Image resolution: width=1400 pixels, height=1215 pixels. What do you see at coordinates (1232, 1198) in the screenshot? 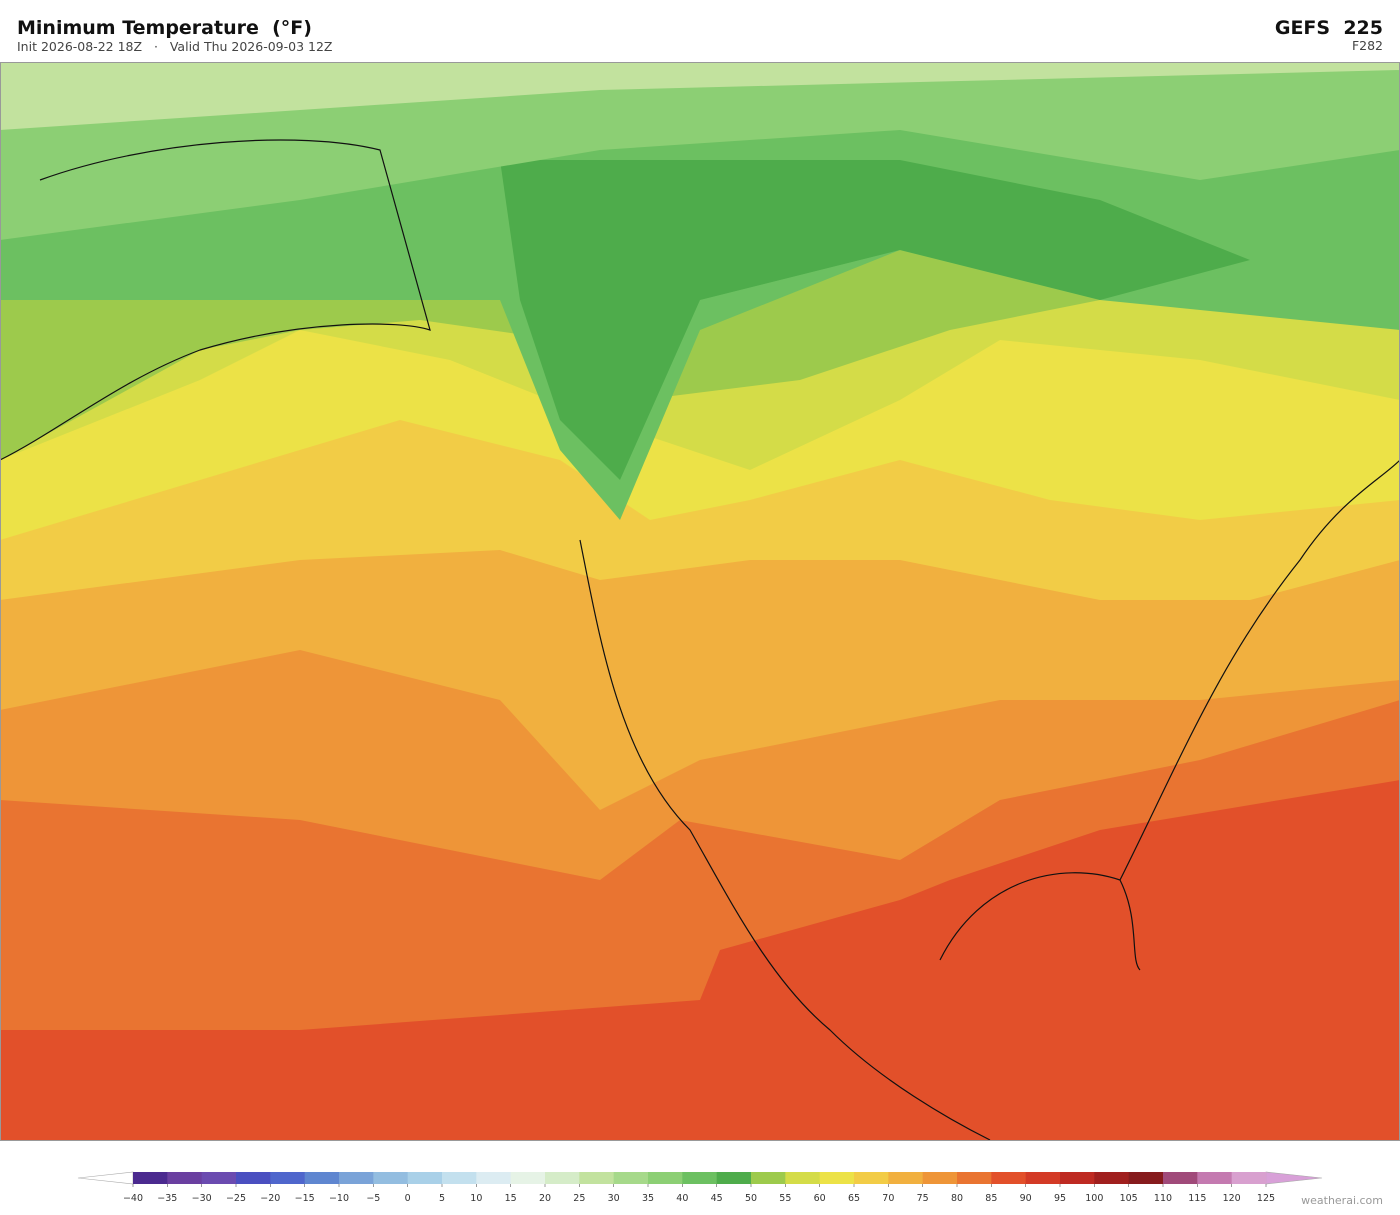
I see `colorbar-tick-label: 120` at bounding box center [1232, 1198].